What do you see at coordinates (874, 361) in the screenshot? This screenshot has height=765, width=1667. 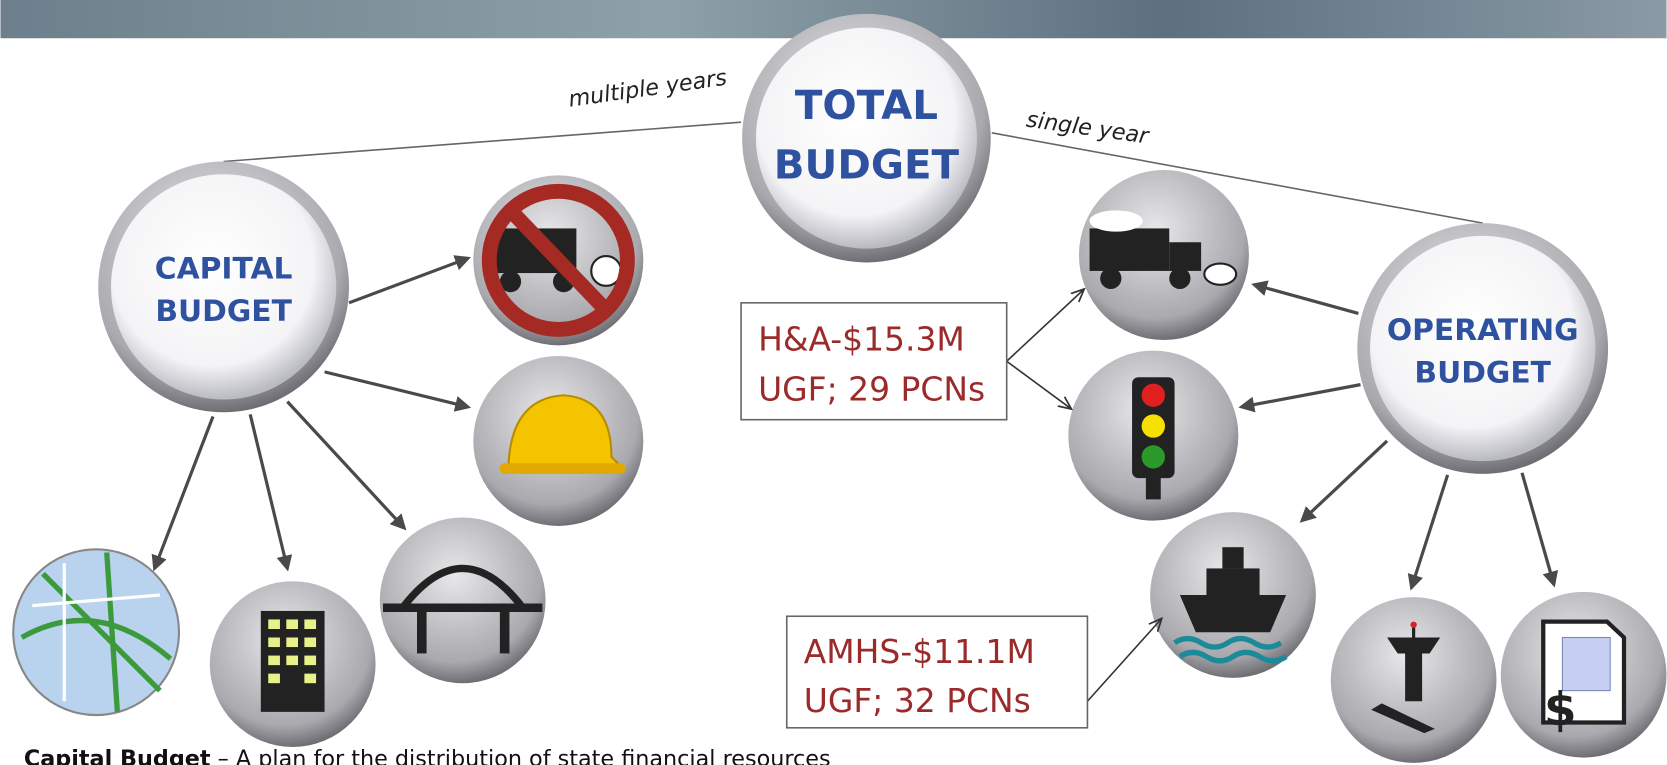 I see `callout: H&A-$15.3M UGF; 29 PCNs` at bounding box center [874, 361].